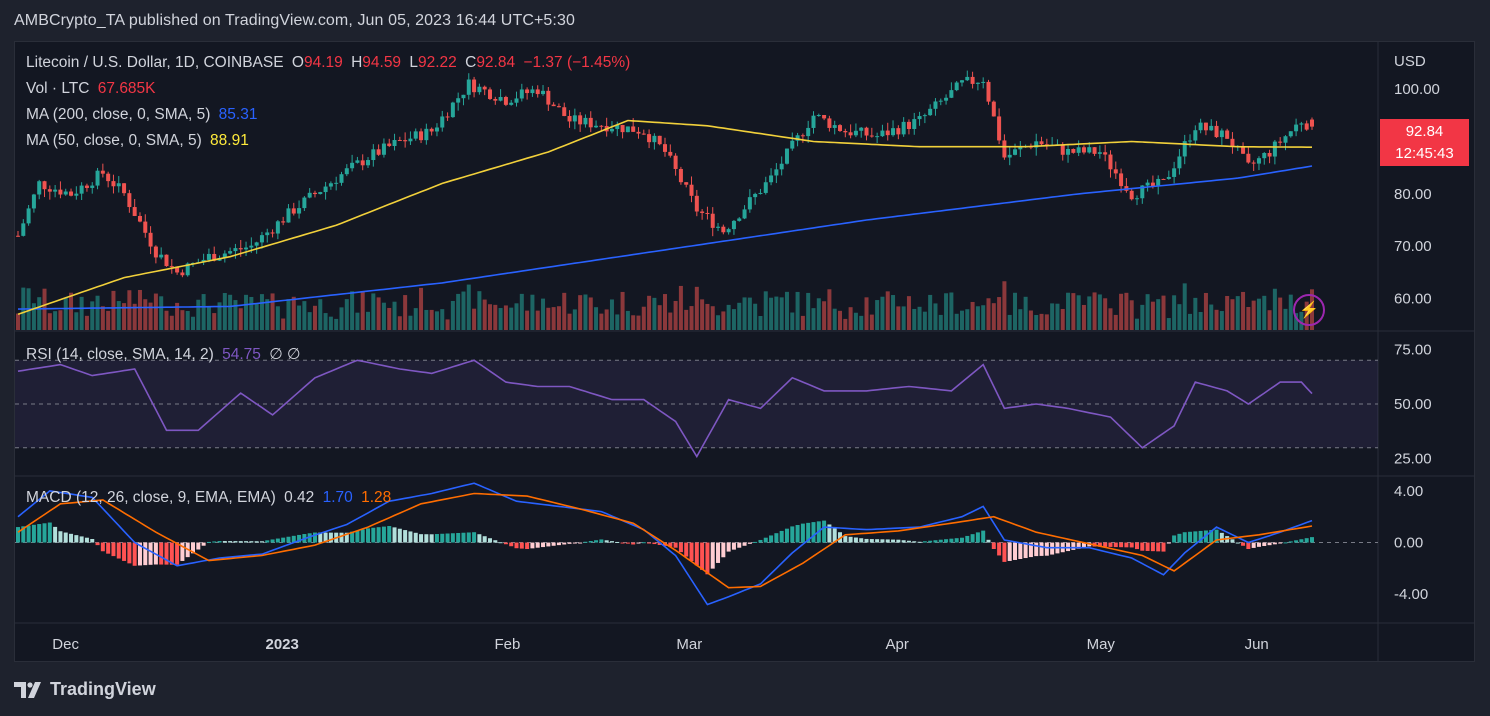 The height and width of the screenshot is (716, 1490). Describe the element at coordinates (120, 354) in the screenshot. I see `rsi-label: RSI (14, close, SMA, 14, 2)` at that location.